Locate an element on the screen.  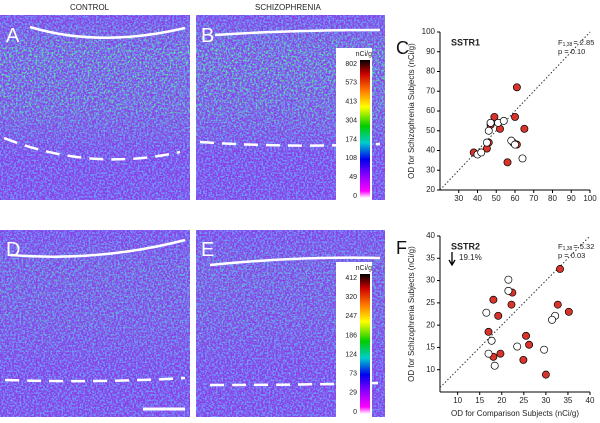
panel-label: E is located at coordinates (207, 250).